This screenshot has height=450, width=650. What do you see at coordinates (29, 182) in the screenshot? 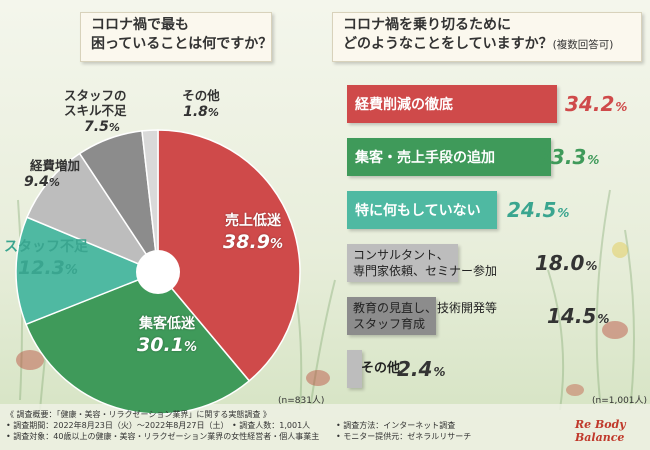
I see `pie-value-expense-increase-int: 9` at bounding box center [29, 182].